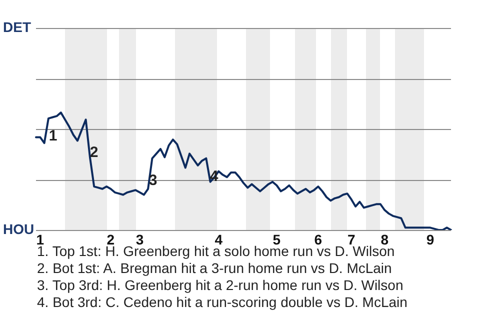 The image size is (480, 320). Describe the element at coordinates (18, 229) in the screenshot. I see `text: HOU` at that location.